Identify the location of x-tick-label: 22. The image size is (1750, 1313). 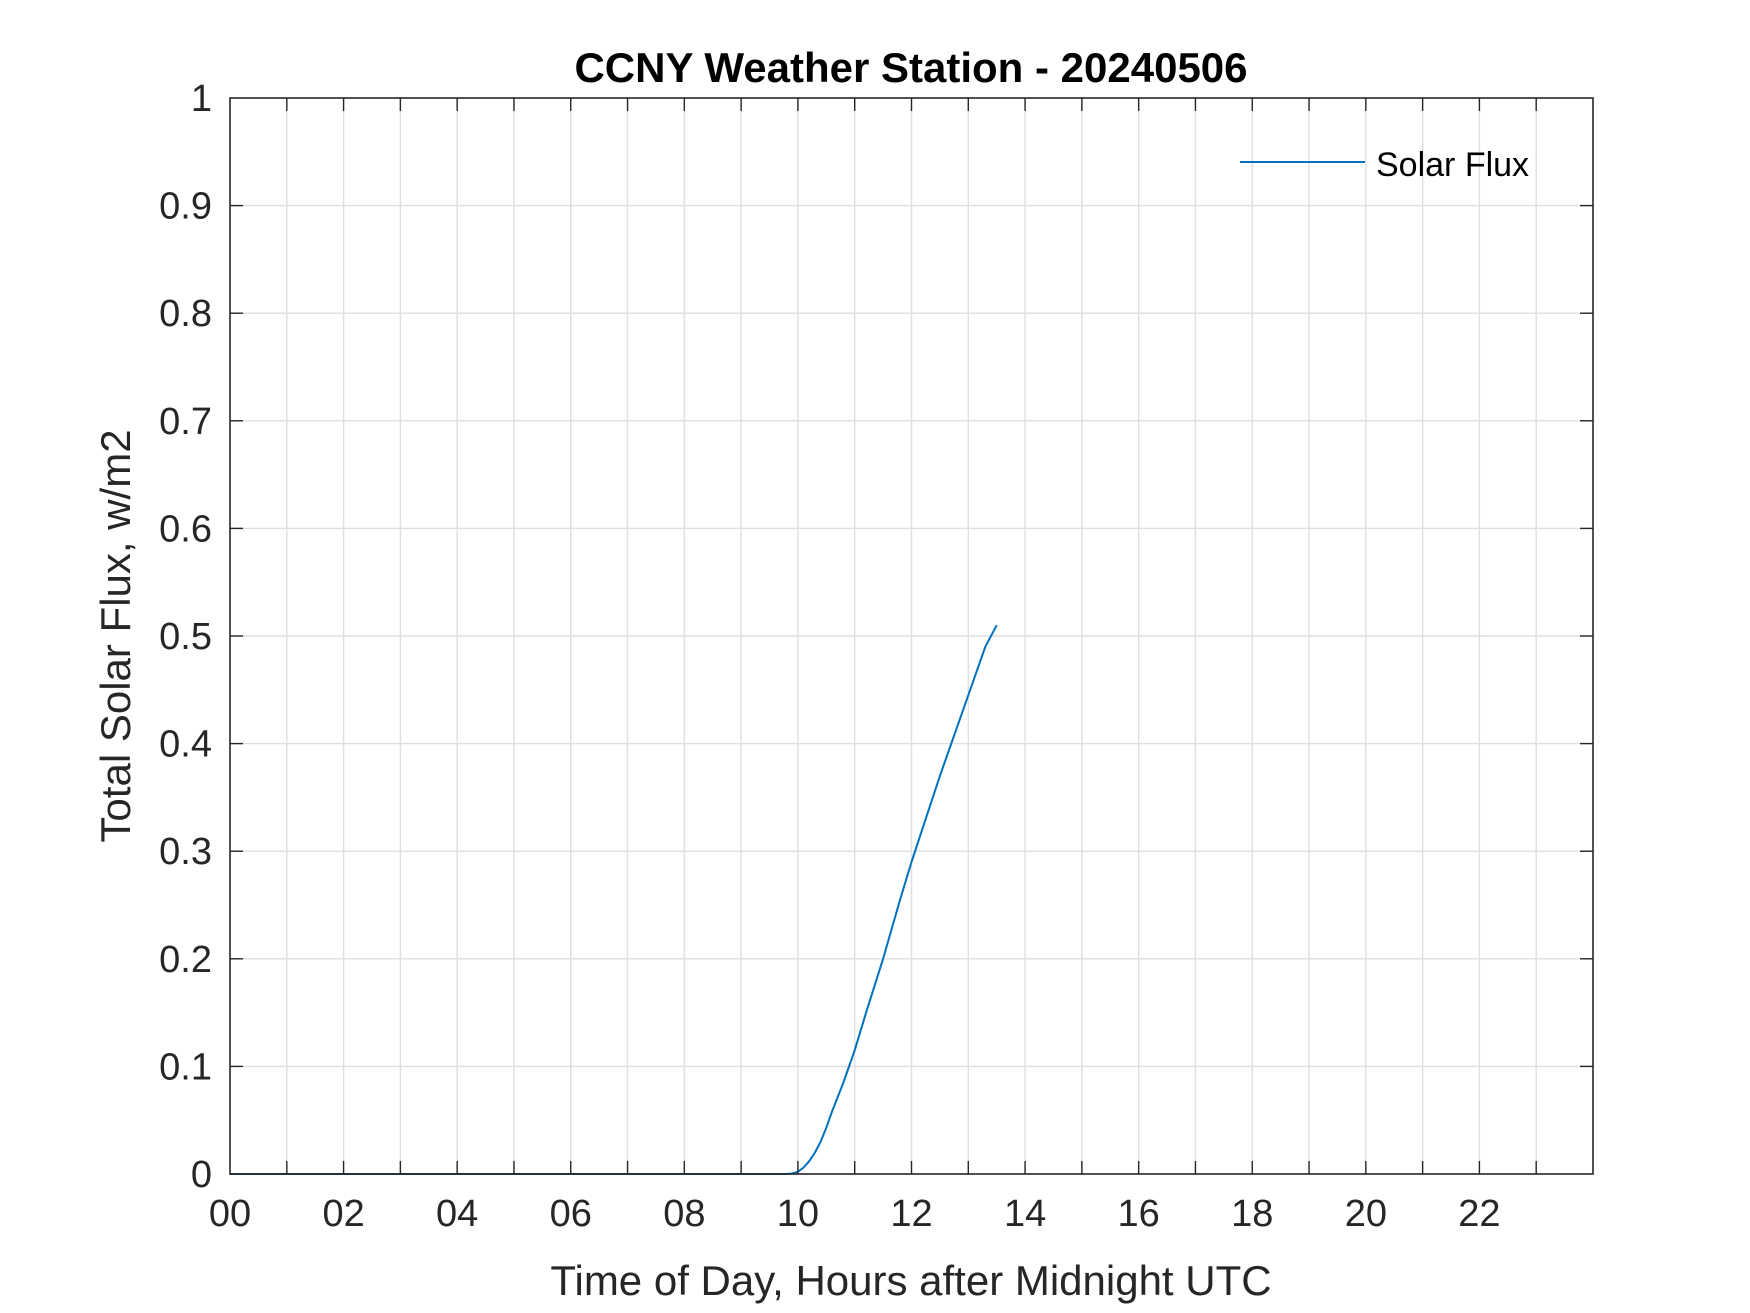
(1479, 1214).